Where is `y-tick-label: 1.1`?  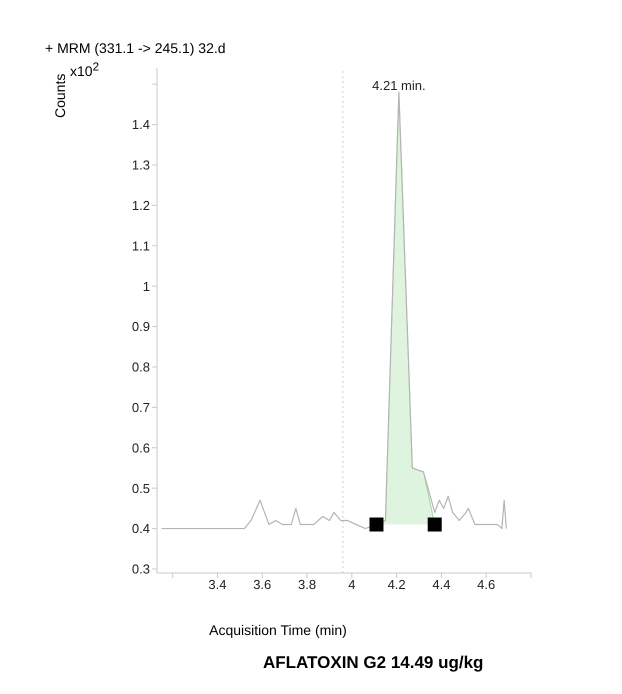
y-tick-label: 1.1 is located at coordinates (141, 246).